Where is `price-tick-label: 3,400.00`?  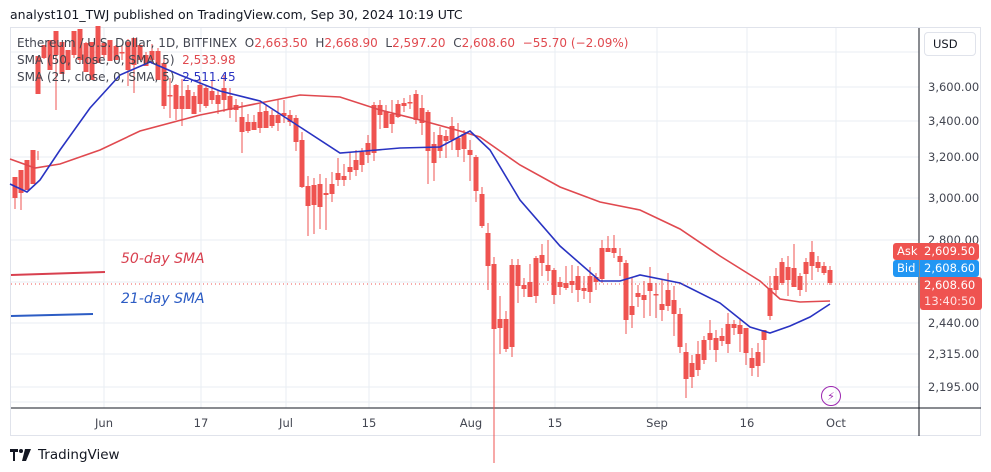 price-tick-label: 3,400.00 is located at coordinates (954, 121).